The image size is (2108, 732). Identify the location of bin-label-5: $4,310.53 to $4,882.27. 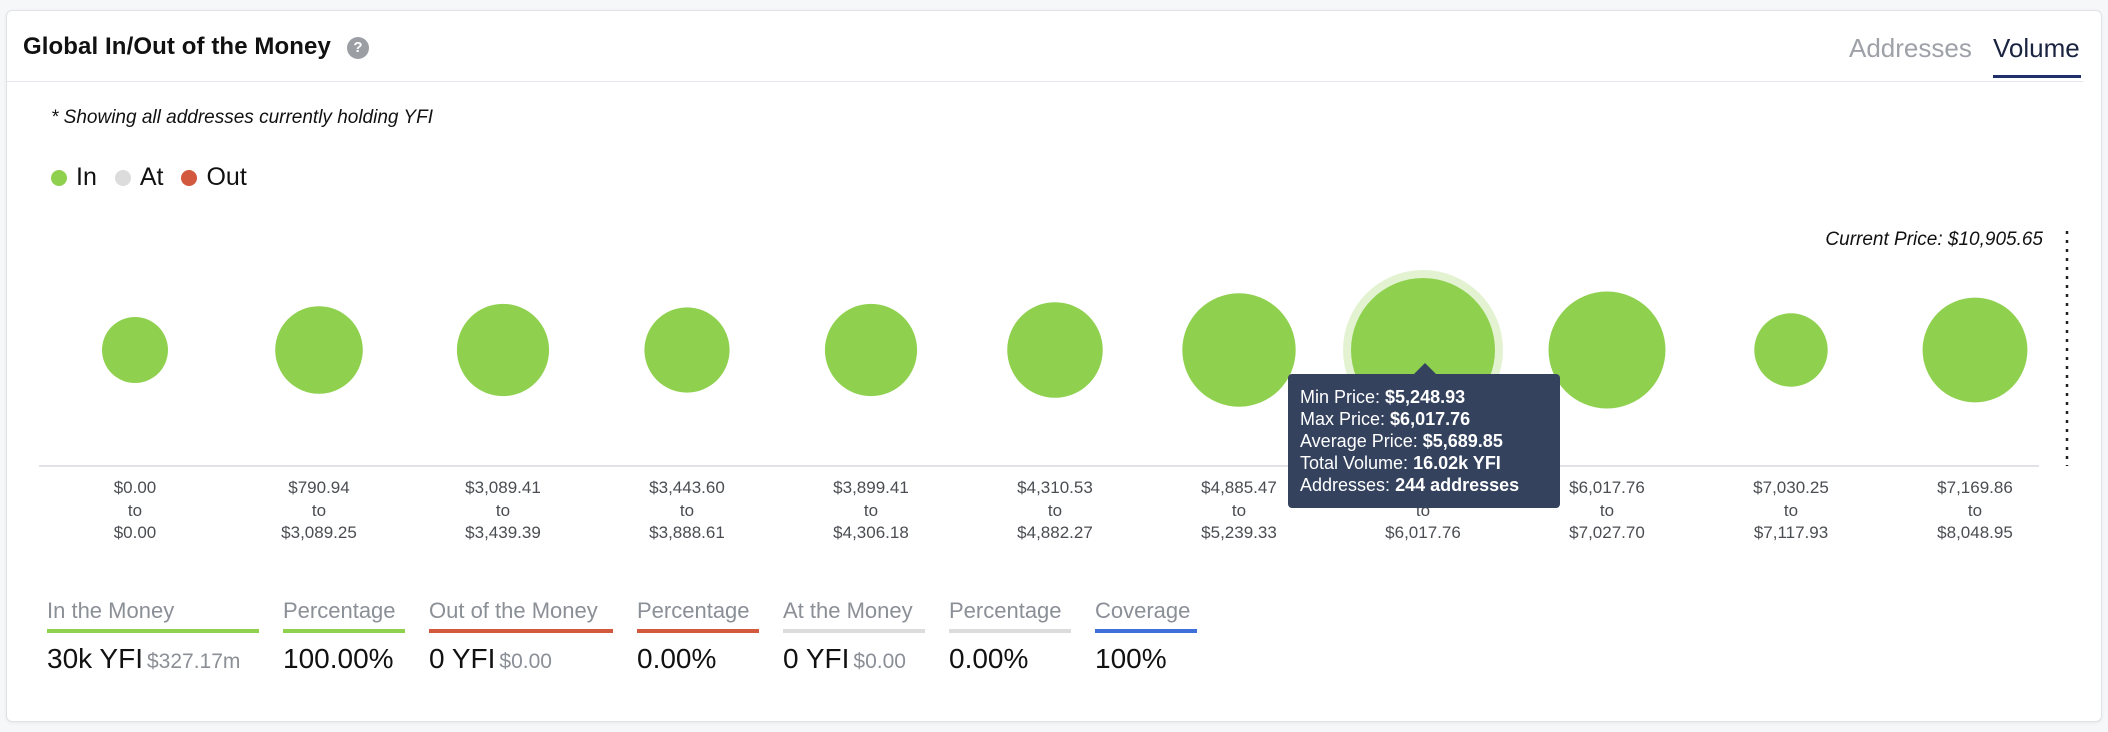
(1055, 511).